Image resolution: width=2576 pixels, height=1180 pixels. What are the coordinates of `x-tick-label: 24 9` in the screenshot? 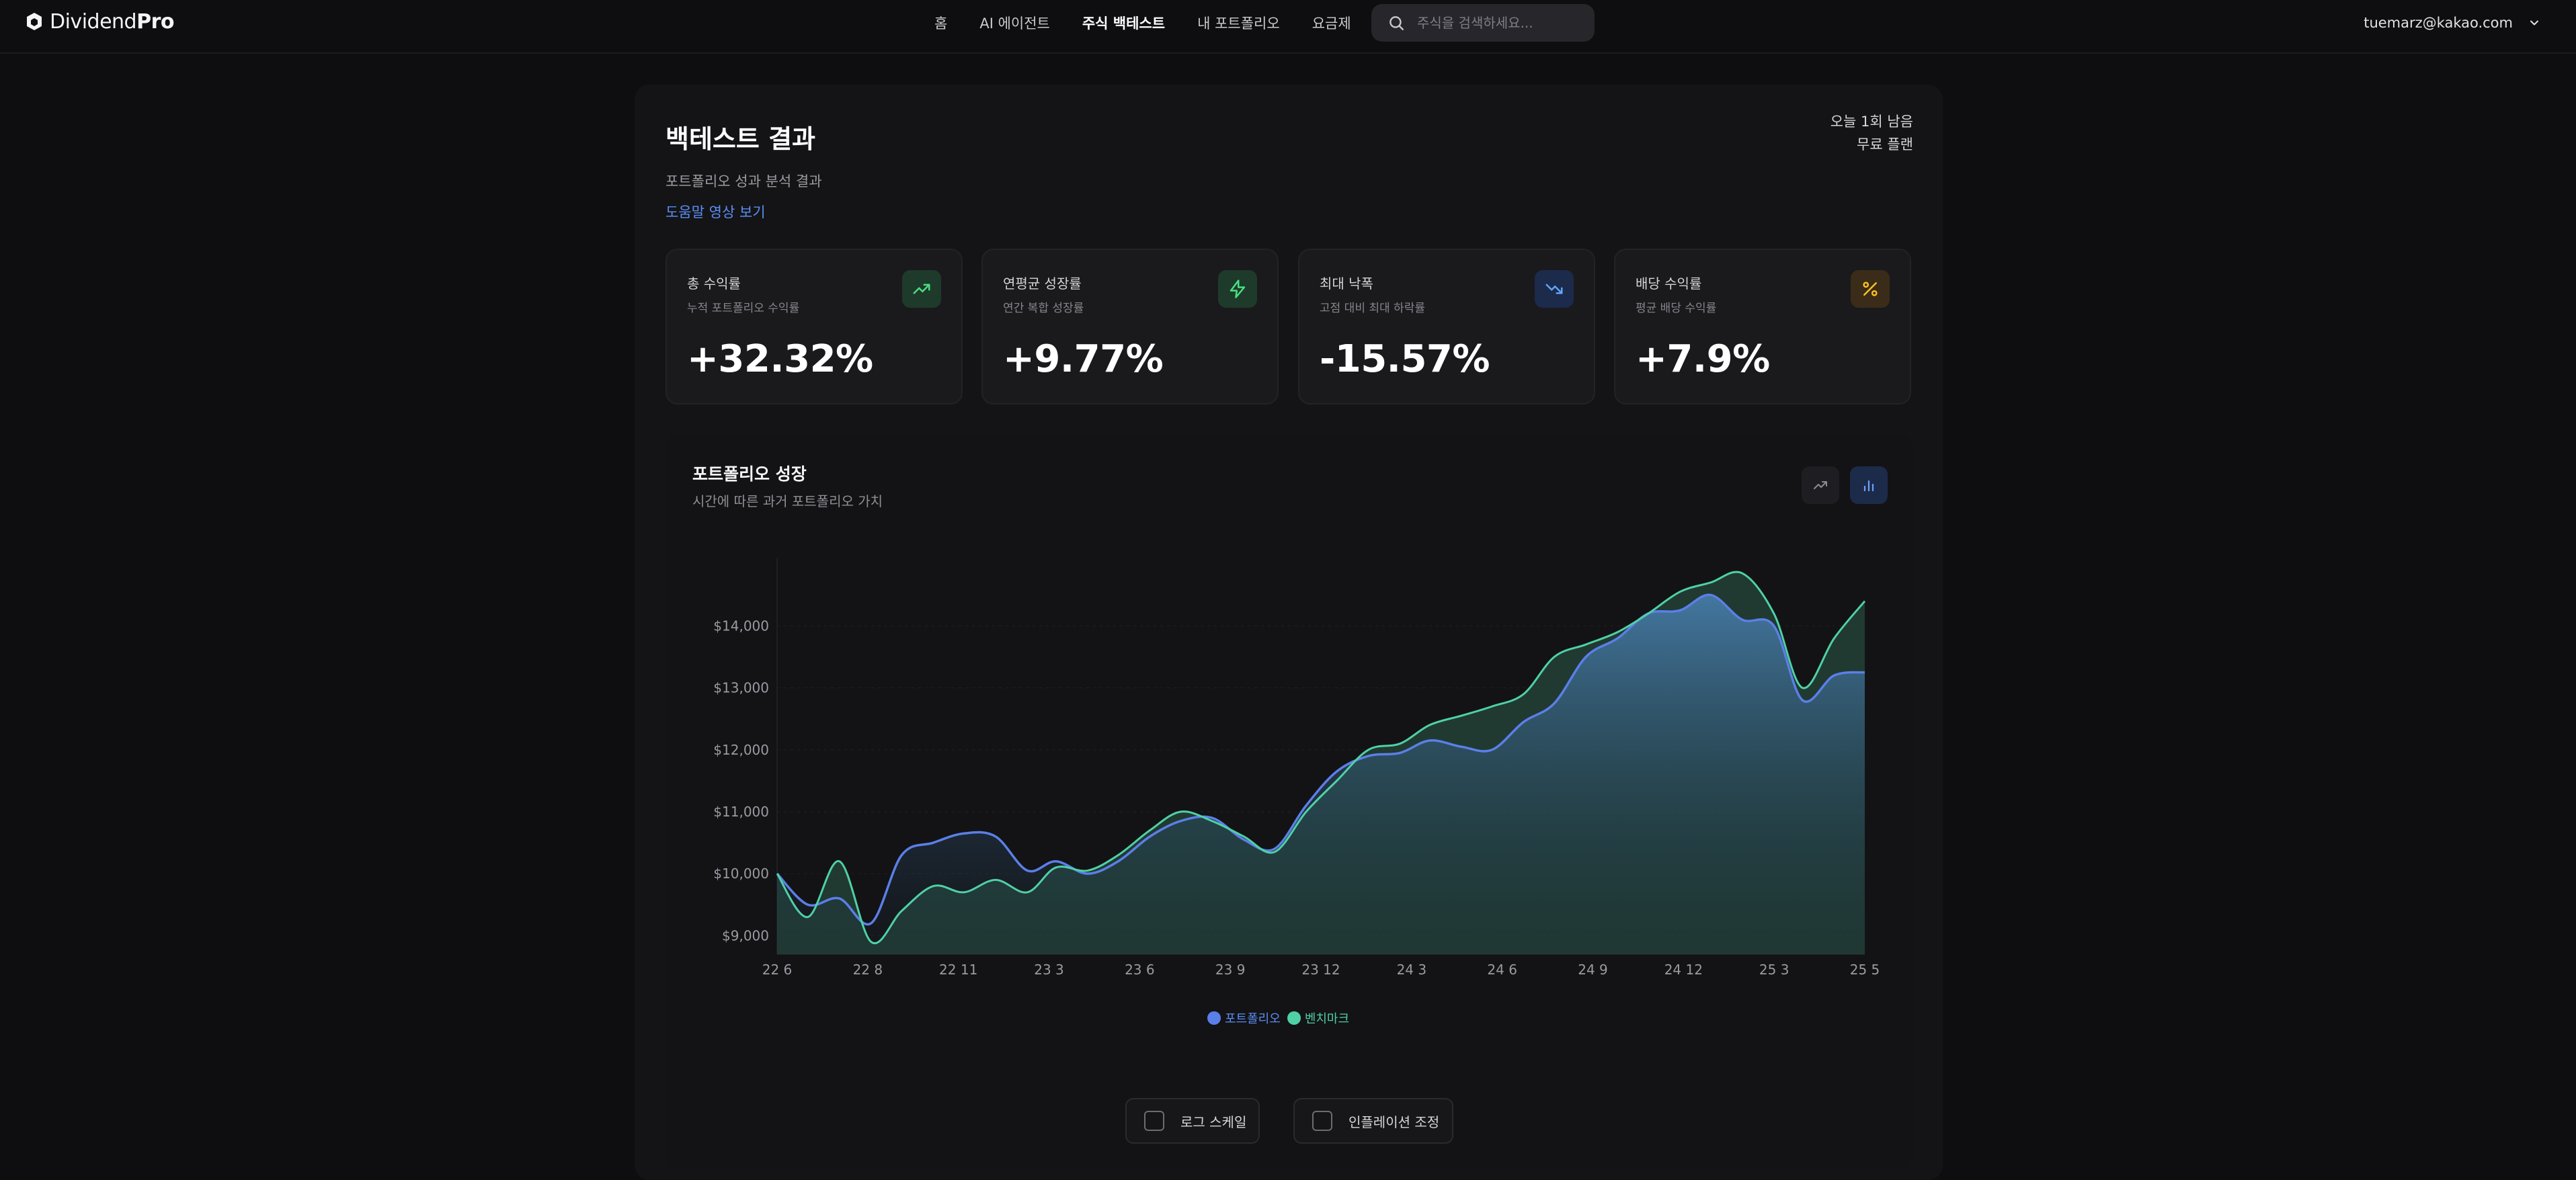 It's located at (1593, 970).